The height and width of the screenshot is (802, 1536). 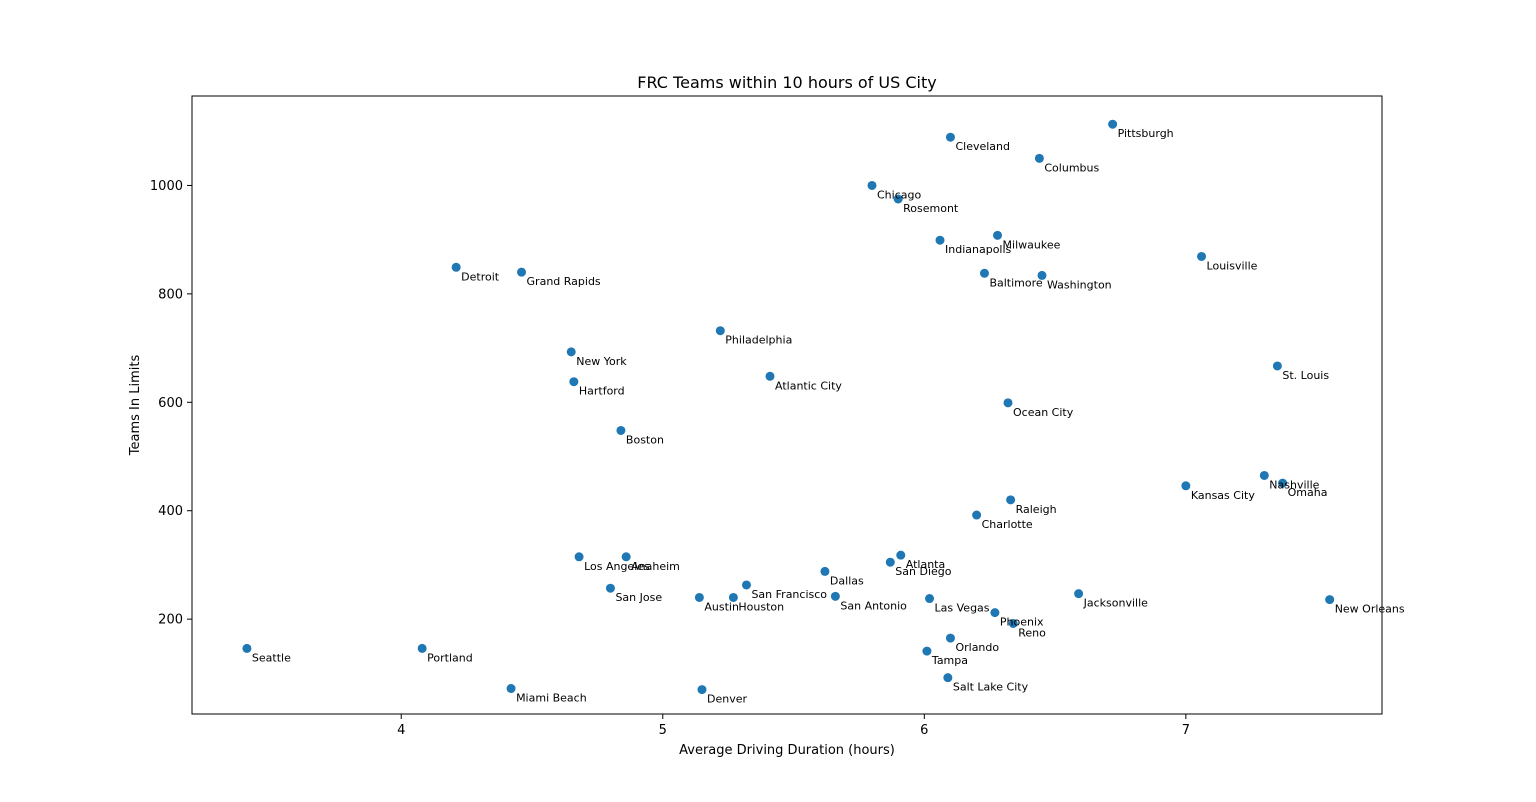 I want to click on point-label: Atlanta, so click(x=925, y=564).